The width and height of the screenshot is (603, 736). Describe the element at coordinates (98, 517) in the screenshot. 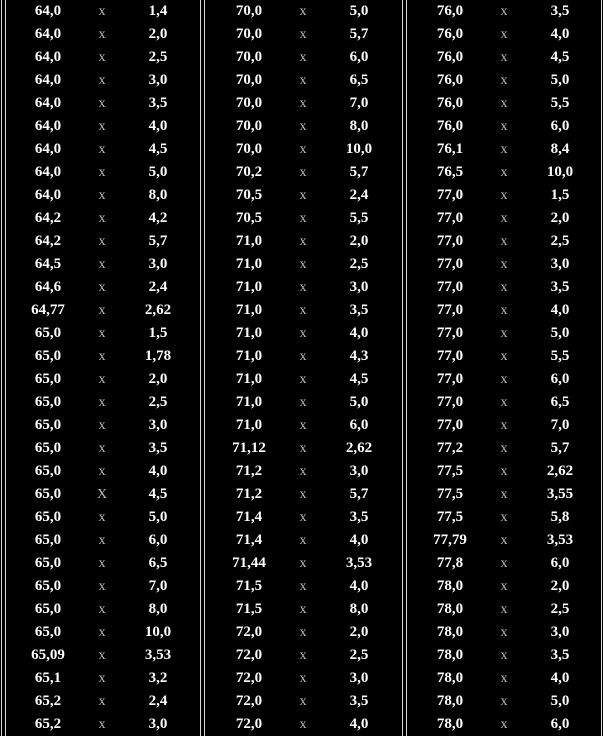

I see `table-row: 65,0 x 5,0` at that location.